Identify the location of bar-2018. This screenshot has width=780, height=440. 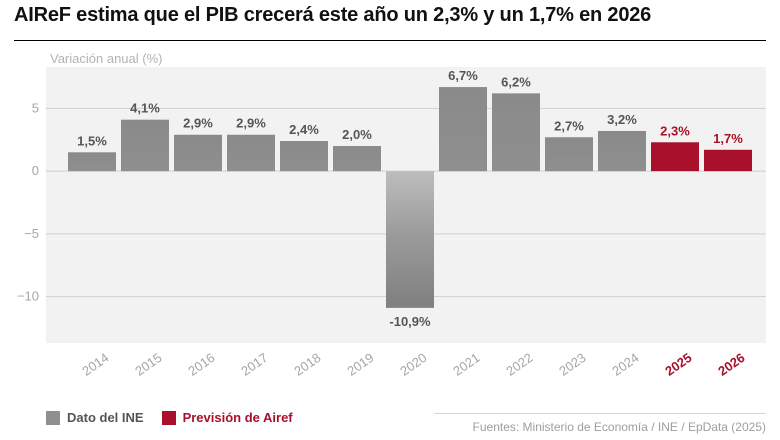
(304, 156).